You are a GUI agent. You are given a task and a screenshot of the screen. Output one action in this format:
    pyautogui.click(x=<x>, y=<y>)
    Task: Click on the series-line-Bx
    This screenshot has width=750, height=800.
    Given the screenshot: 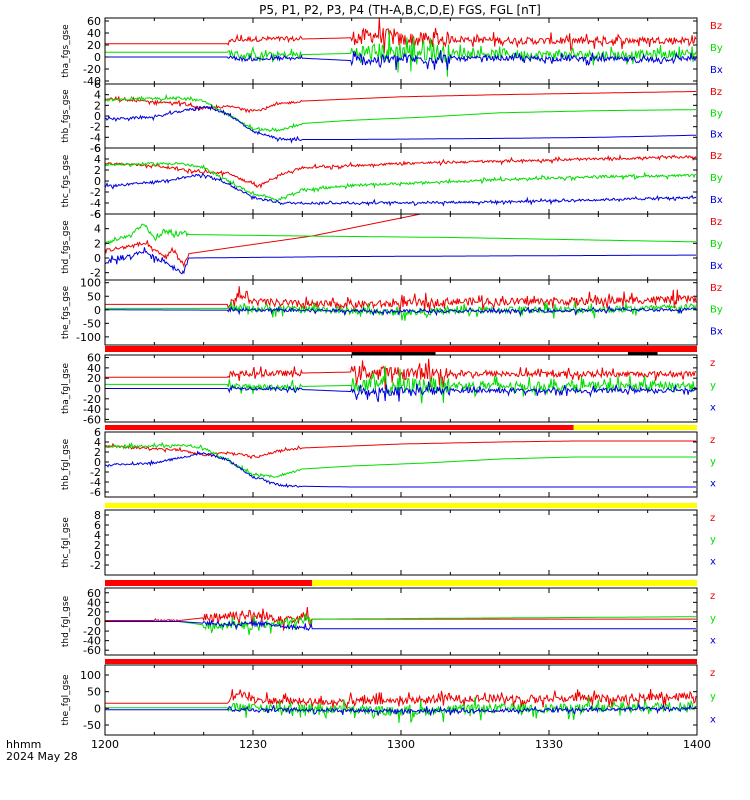 What is the action you would take?
    pyautogui.click(x=401, y=60)
    